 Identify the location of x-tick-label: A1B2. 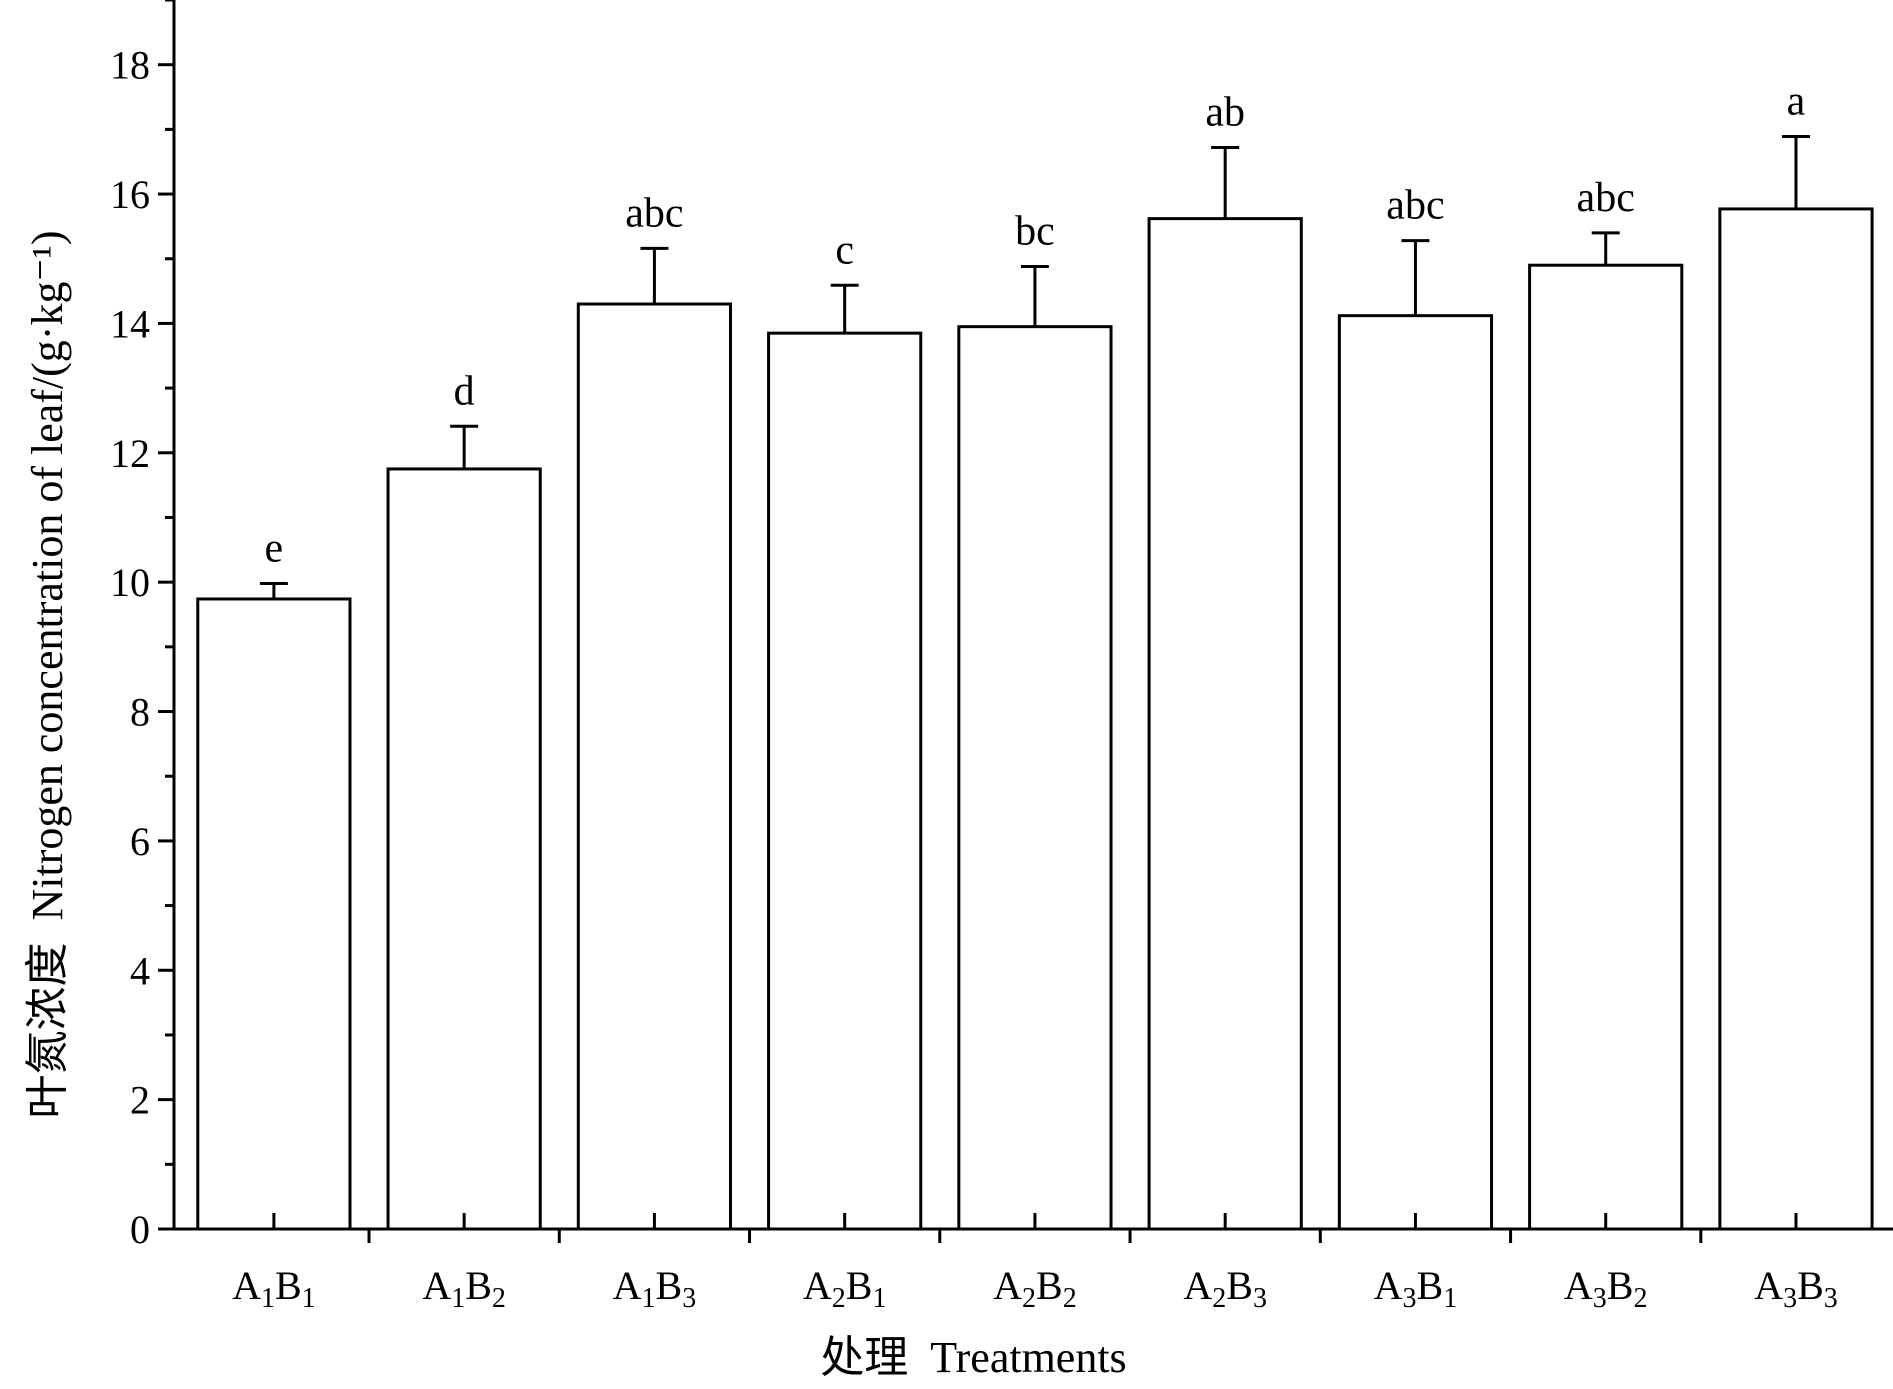
(464, 1288).